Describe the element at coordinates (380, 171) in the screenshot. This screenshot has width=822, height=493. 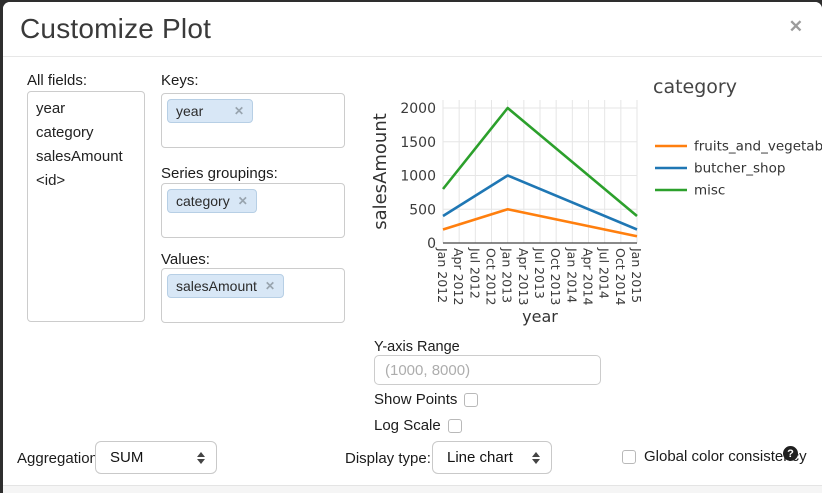
I see `y-axis-title: salesAmount` at that location.